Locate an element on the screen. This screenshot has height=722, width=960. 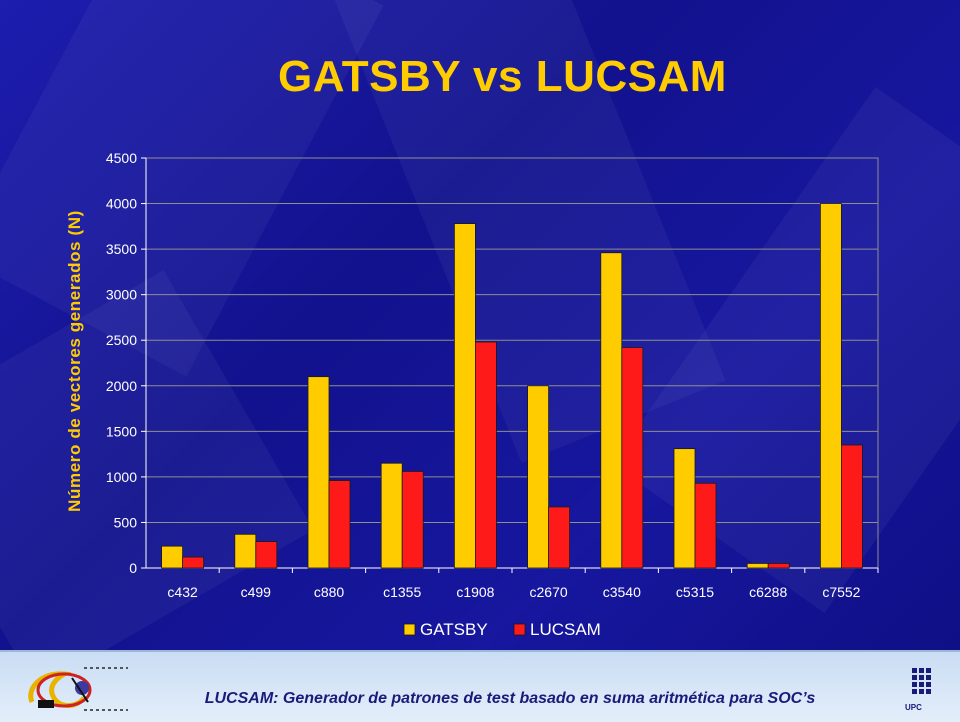
bar-gatsby-c1355 is located at coordinates (391, 515).